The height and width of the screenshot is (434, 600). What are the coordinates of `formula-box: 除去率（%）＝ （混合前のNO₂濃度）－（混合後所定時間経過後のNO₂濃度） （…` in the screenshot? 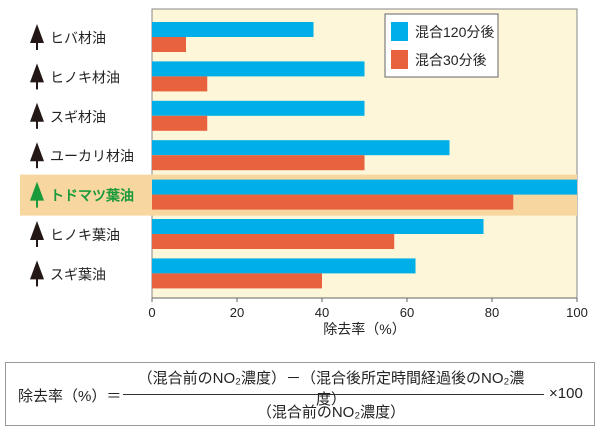 It's located at (300, 394).